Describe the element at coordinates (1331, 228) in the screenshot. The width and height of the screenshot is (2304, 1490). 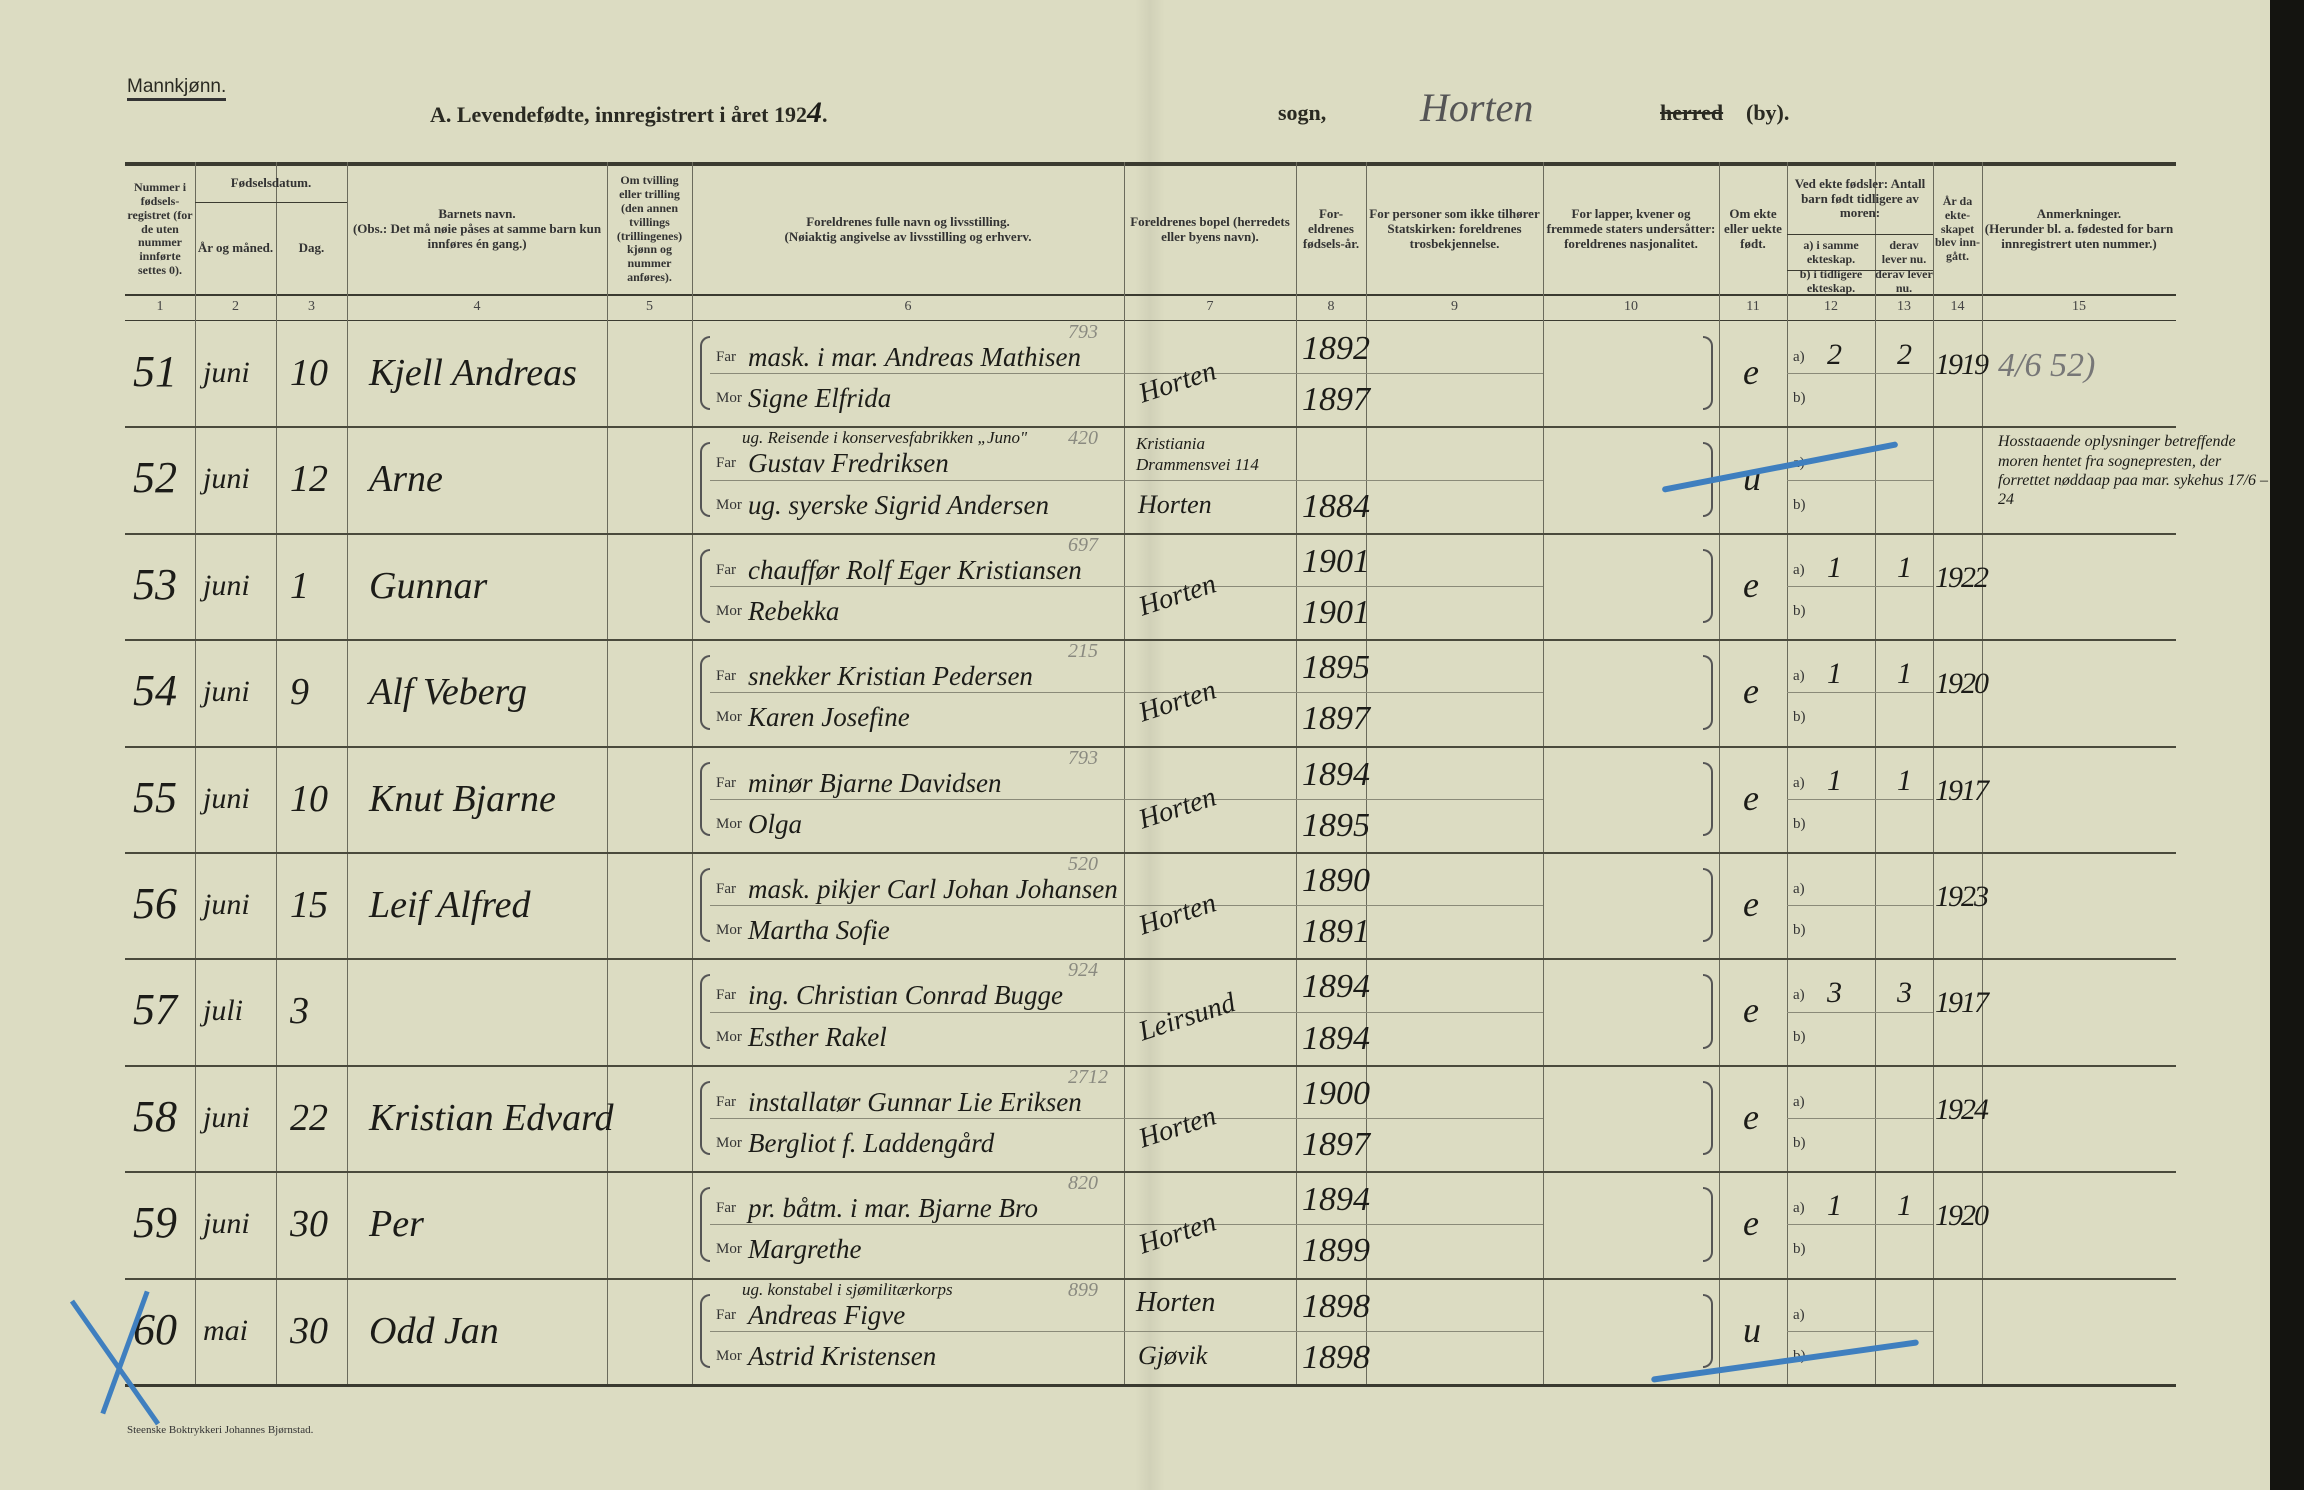
I see `column-header-8: For-eldrenes fødsels-år.` at that location.